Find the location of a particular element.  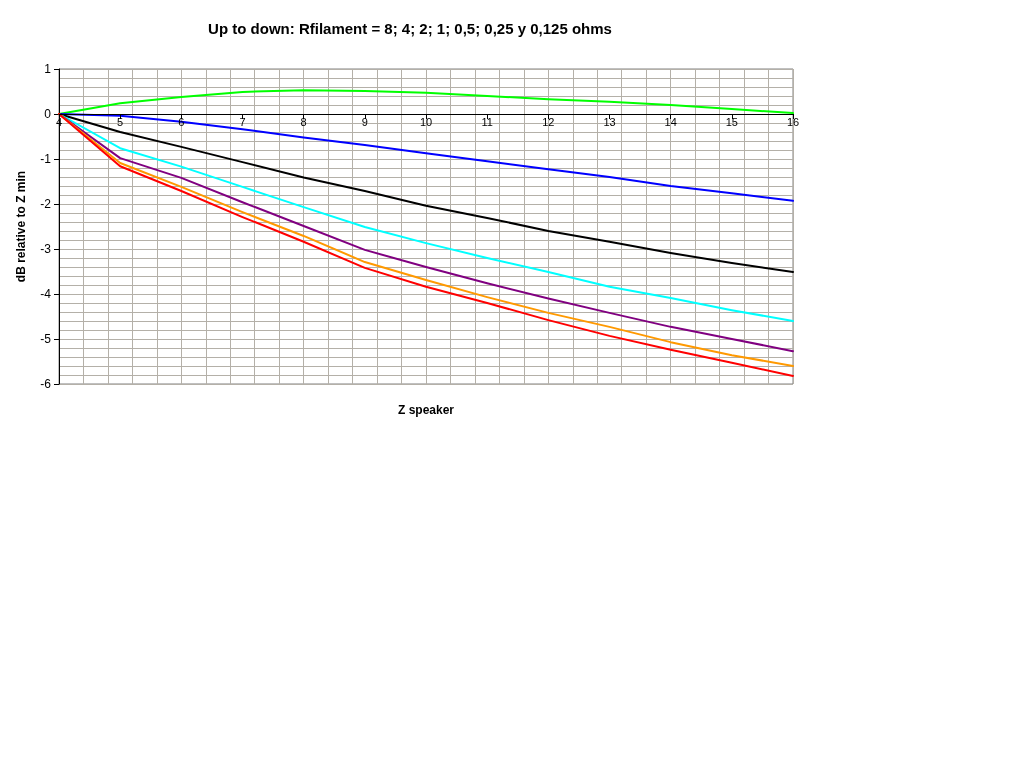

y-tick-label: 0 is located at coordinates (48, 114).